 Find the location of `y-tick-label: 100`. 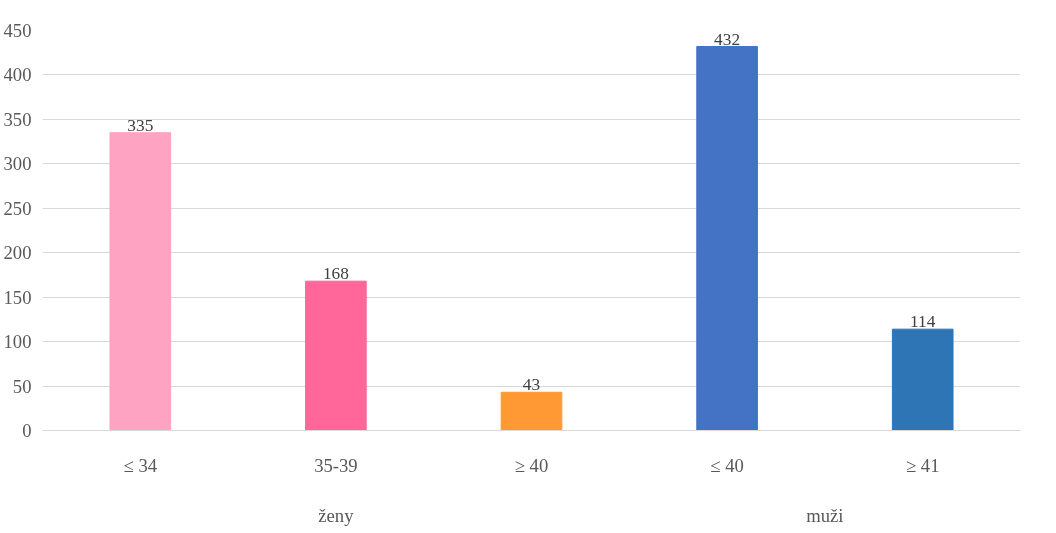

y-tick-label: 100 is located at coordinates (17, 342).